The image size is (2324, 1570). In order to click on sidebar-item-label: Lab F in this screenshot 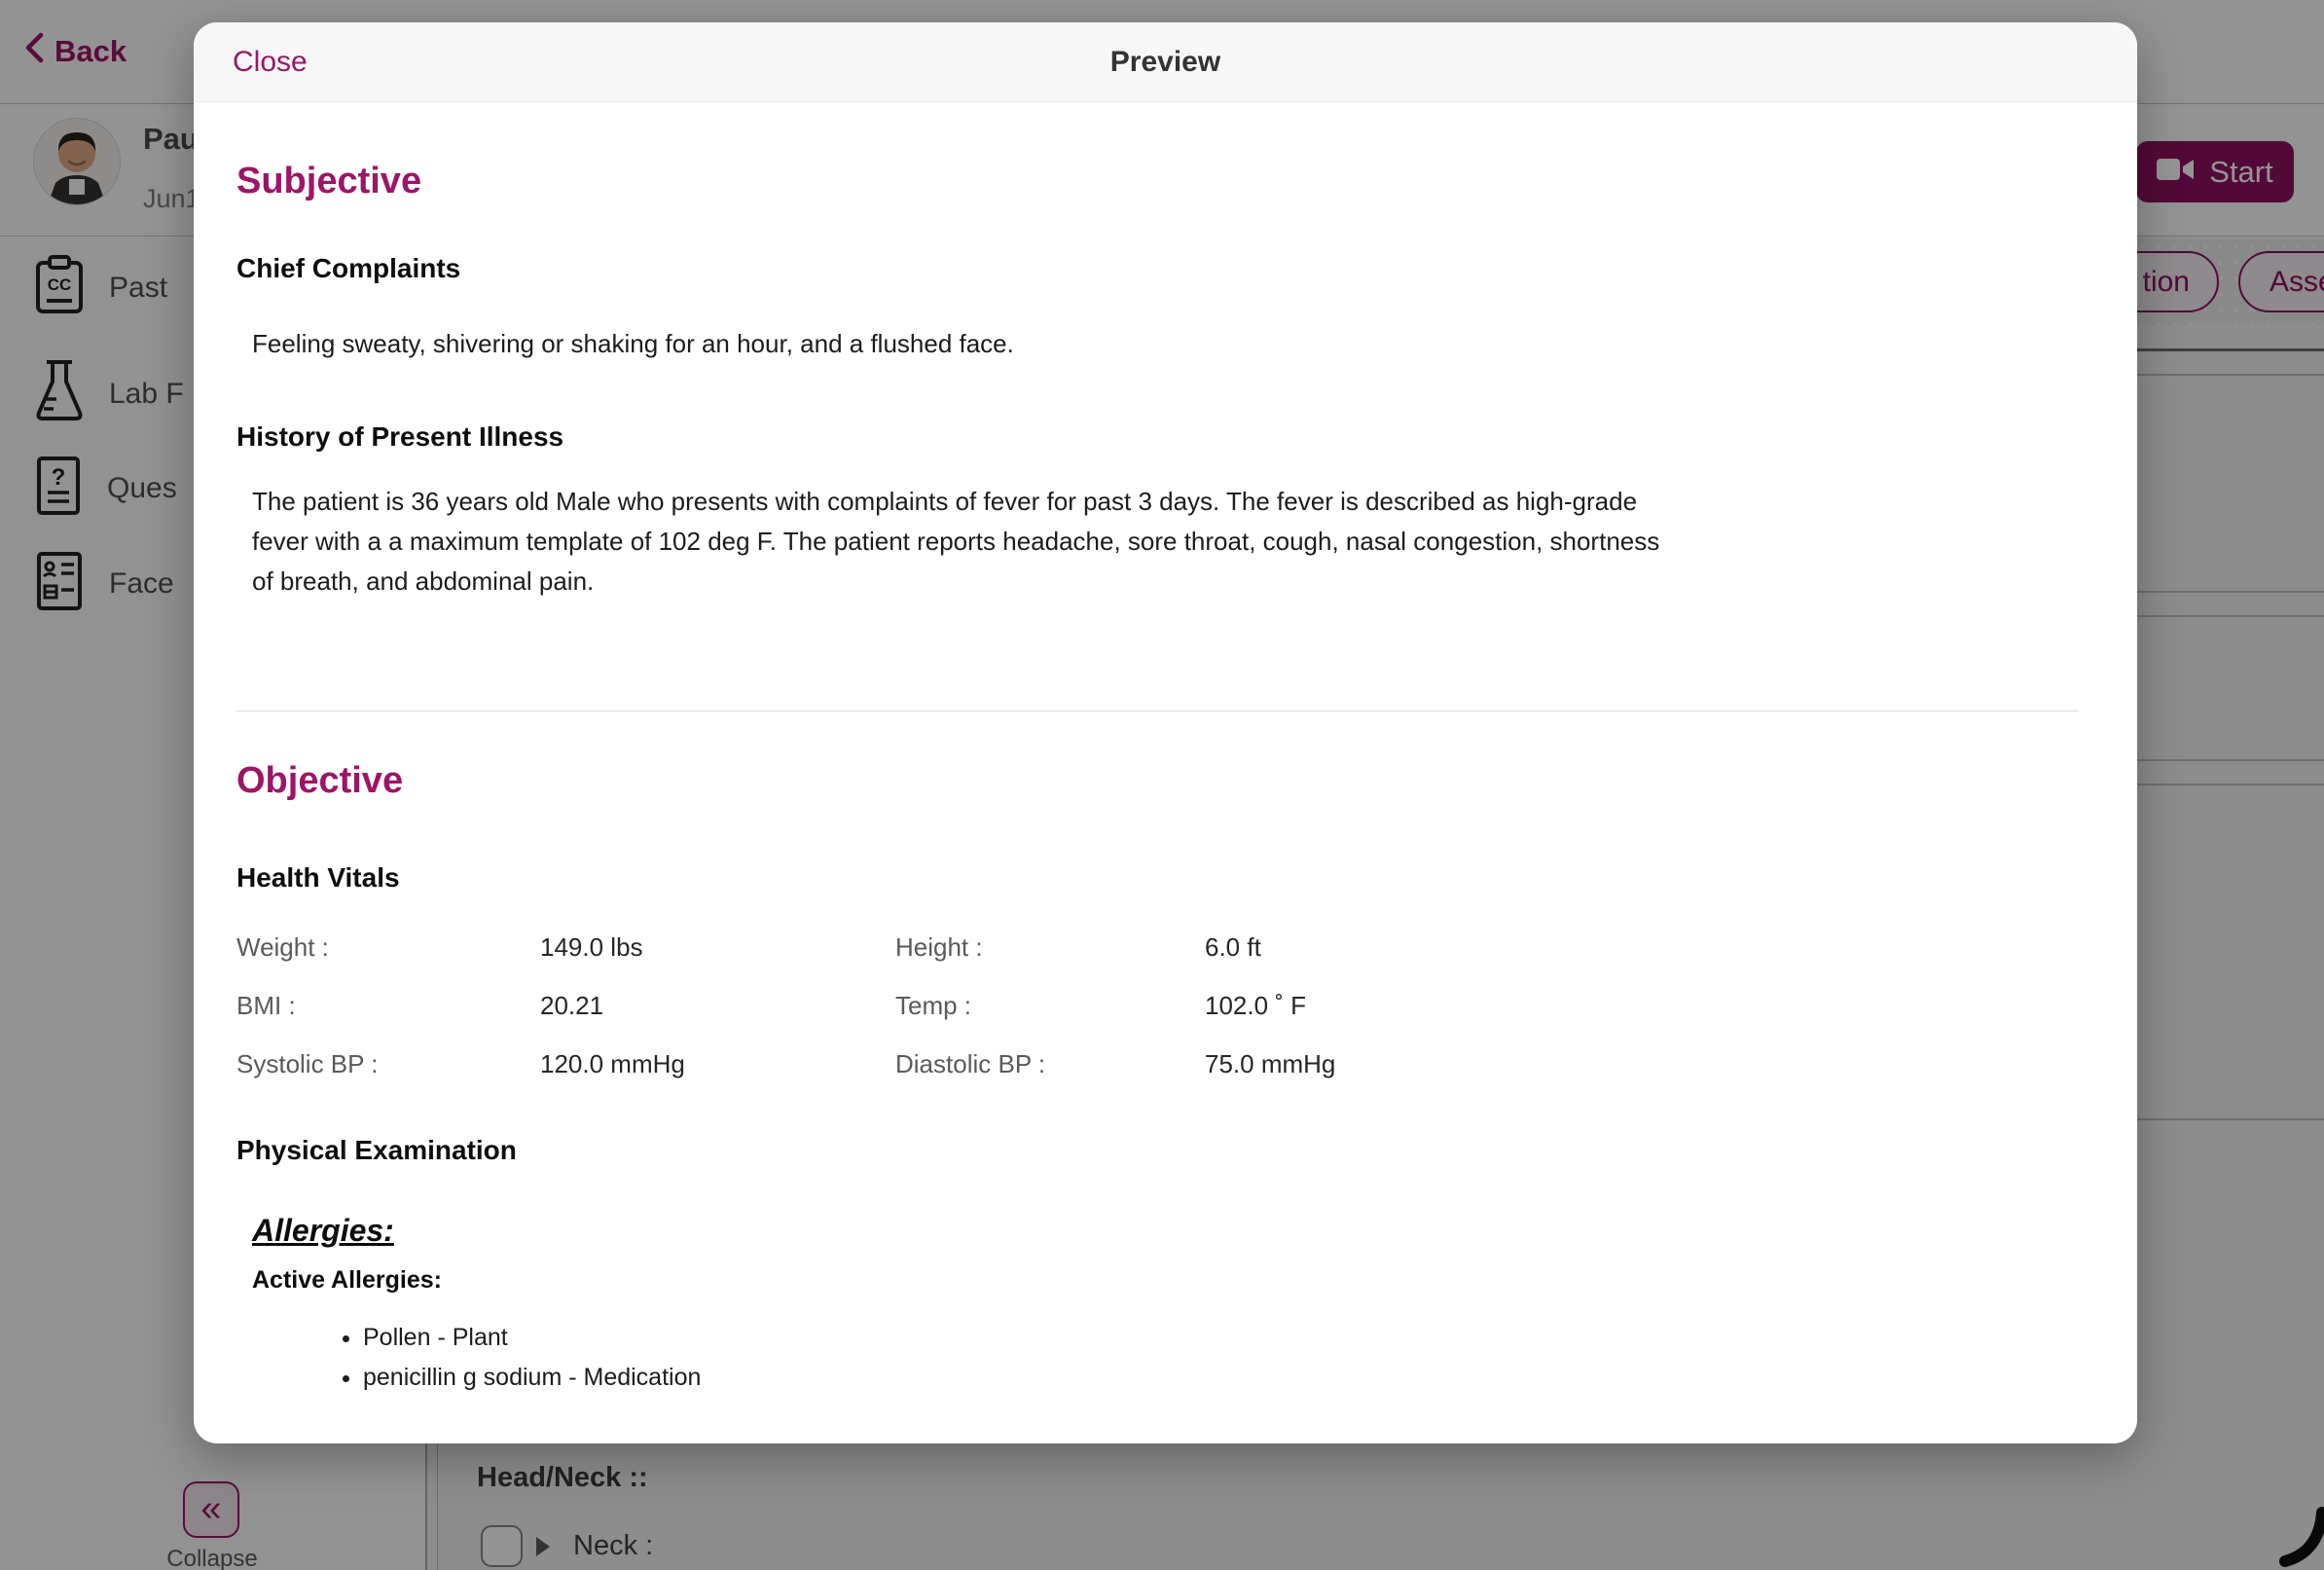, I will do `click(146, 394)`.